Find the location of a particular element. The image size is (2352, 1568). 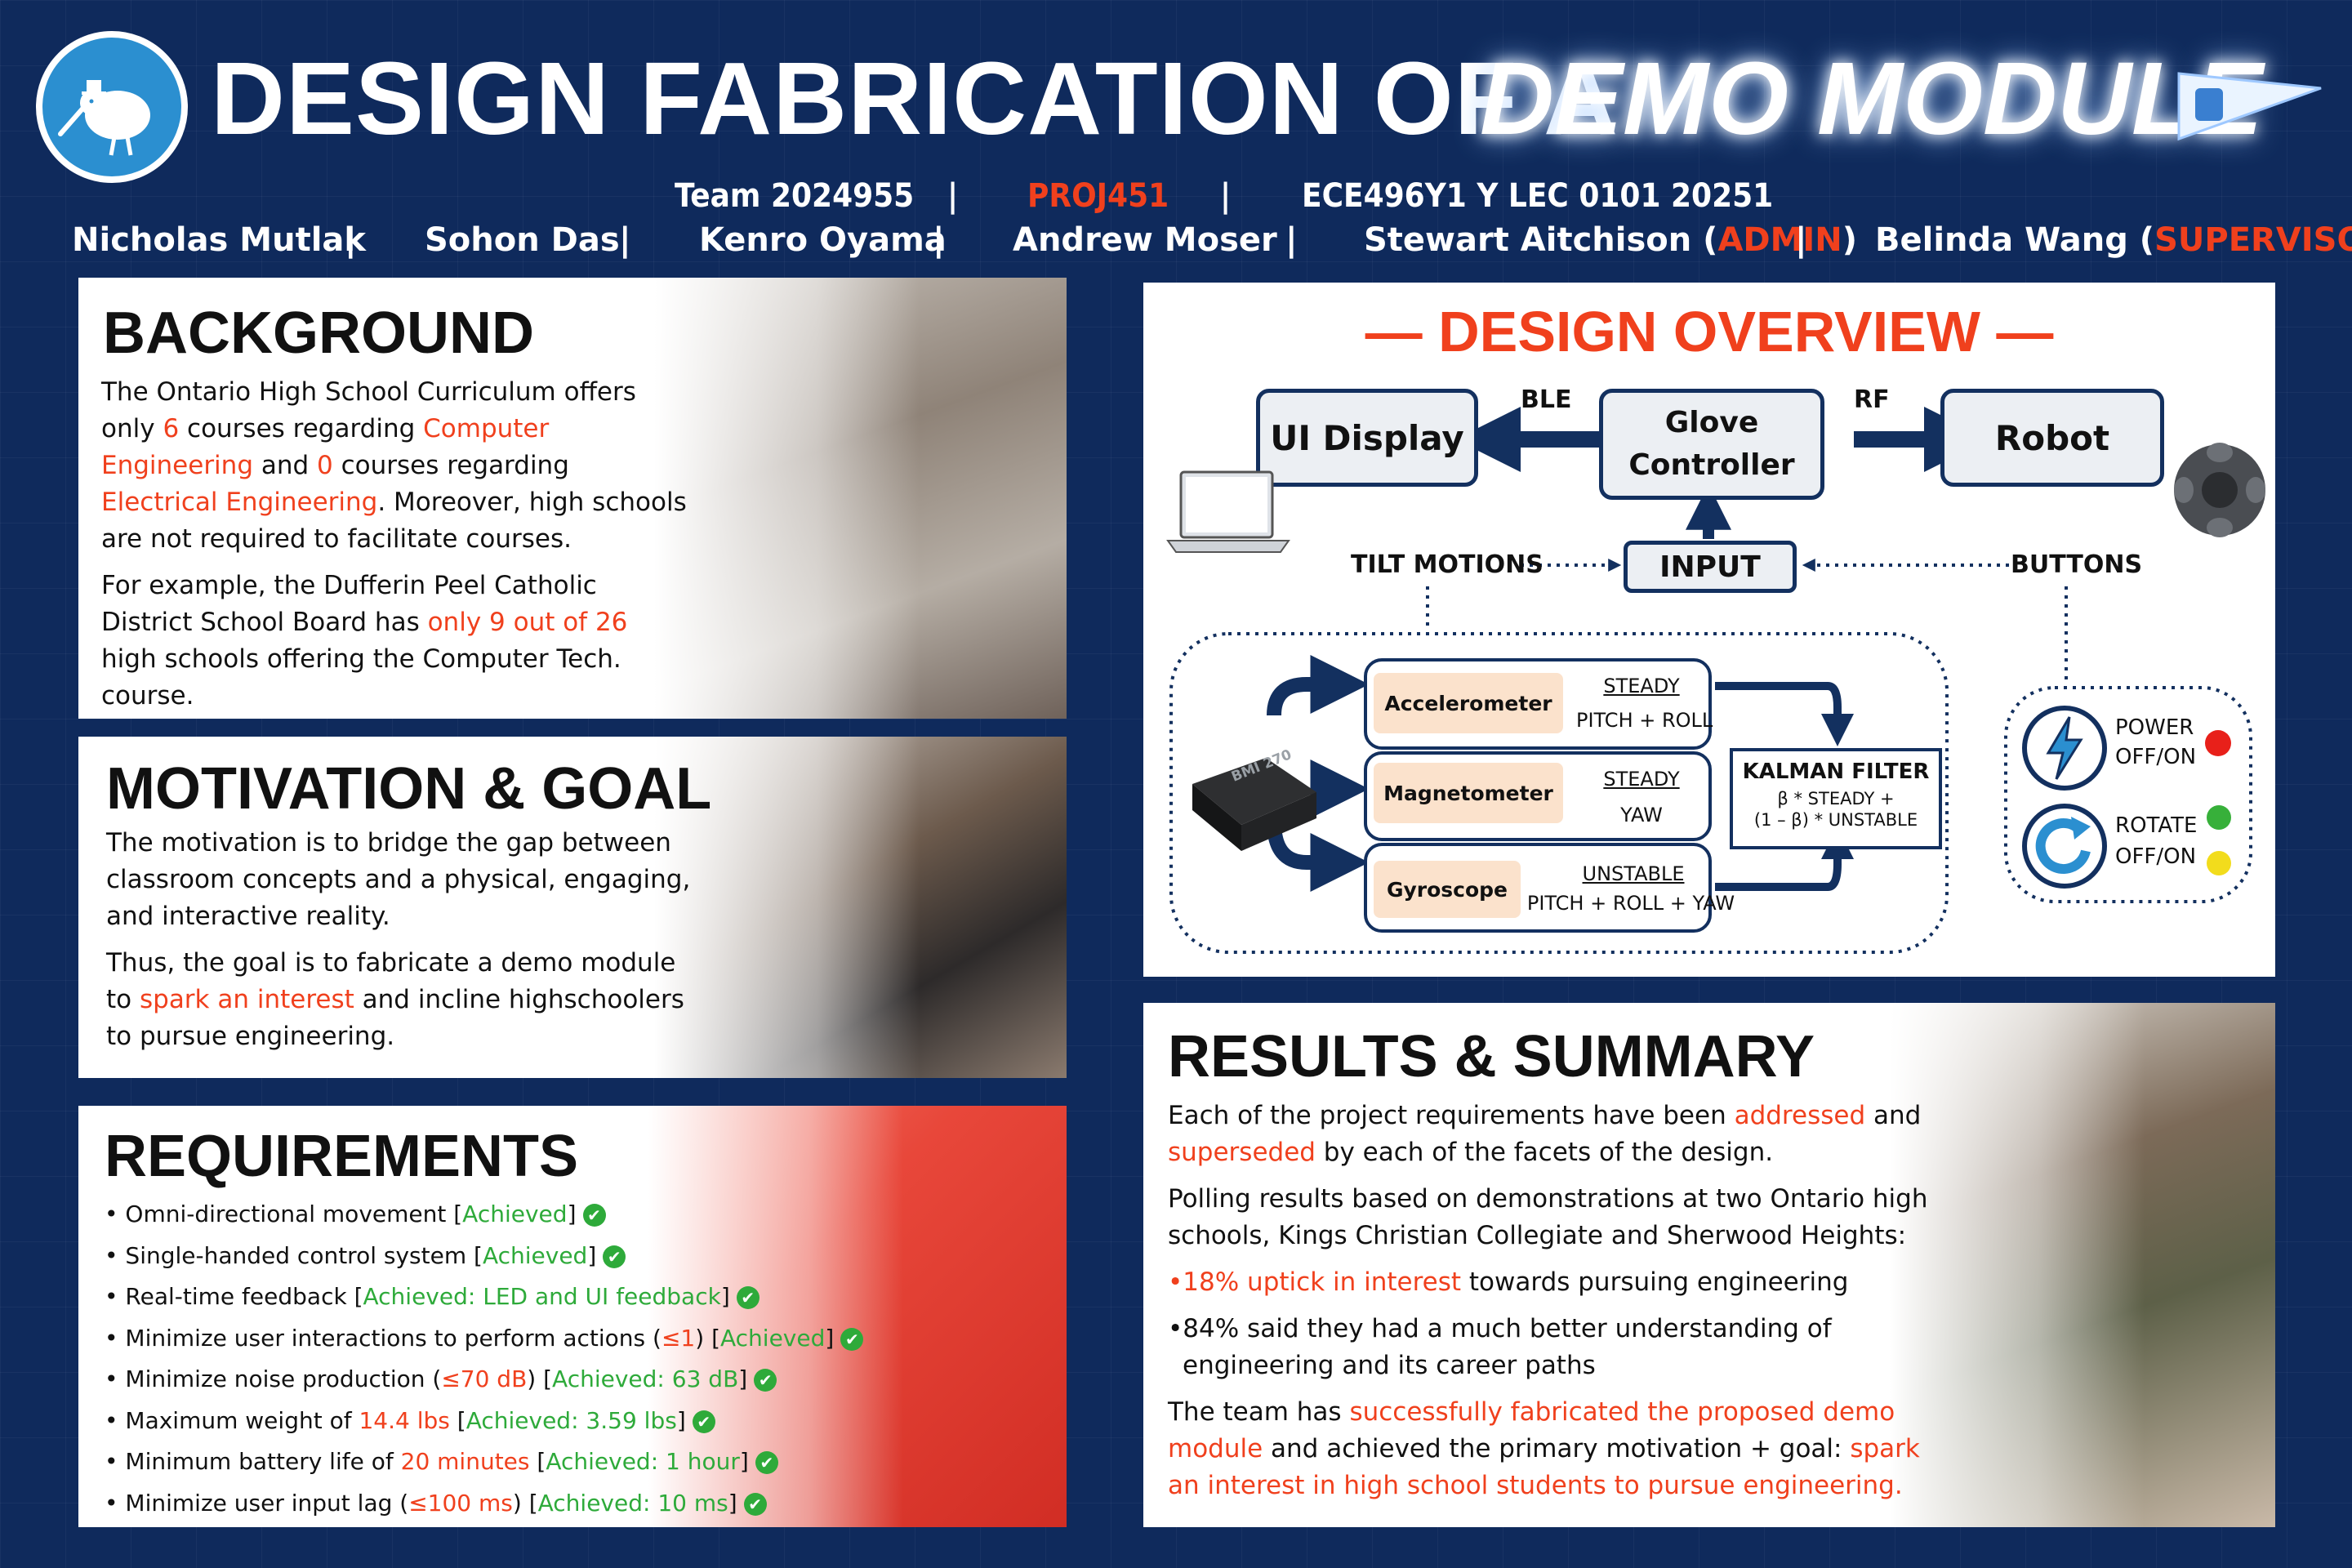

kiwi-logo is located at coordinates (112, 107).